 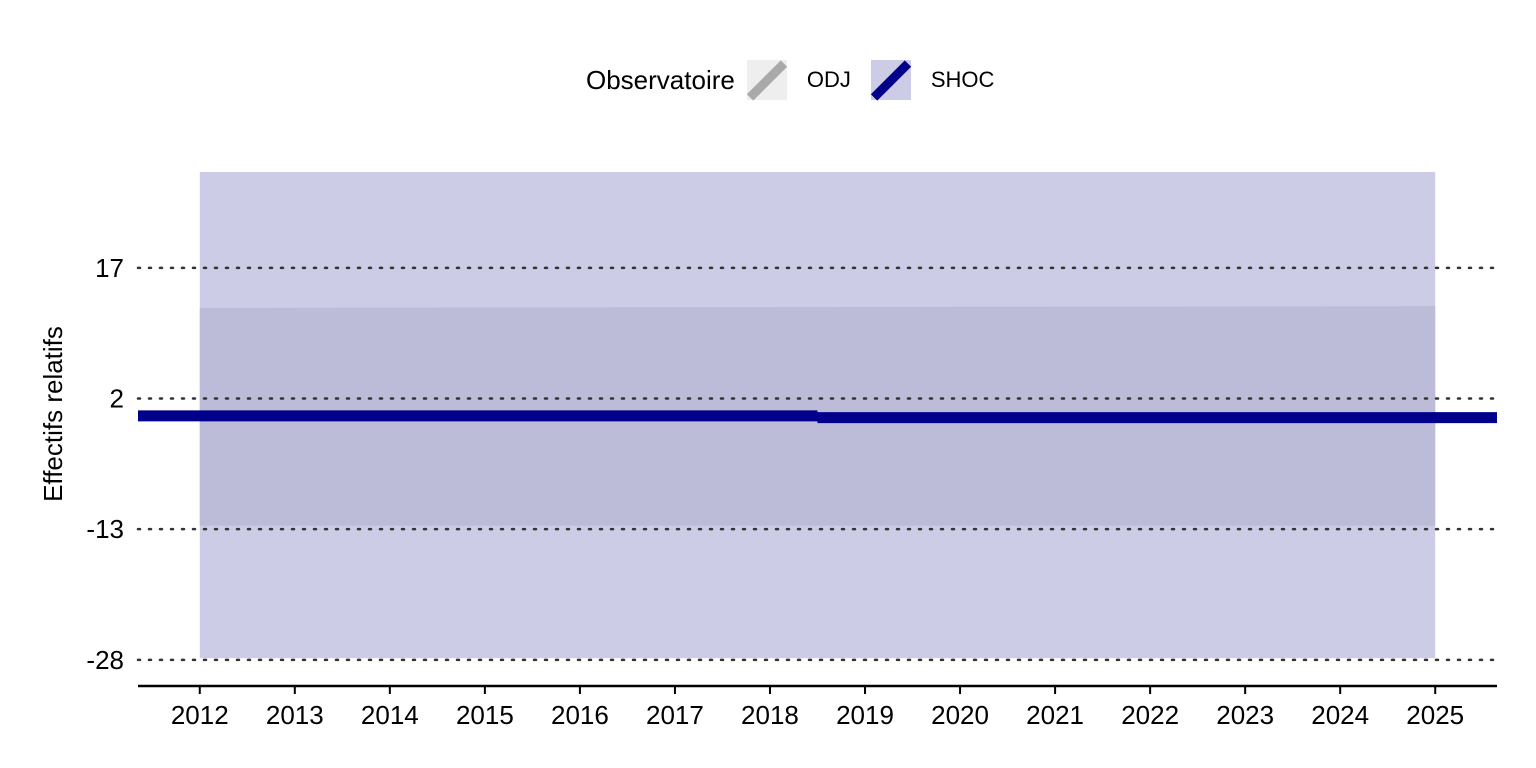 I want to click on legend-label-odj: ODJ, so click(x=828, y=79).